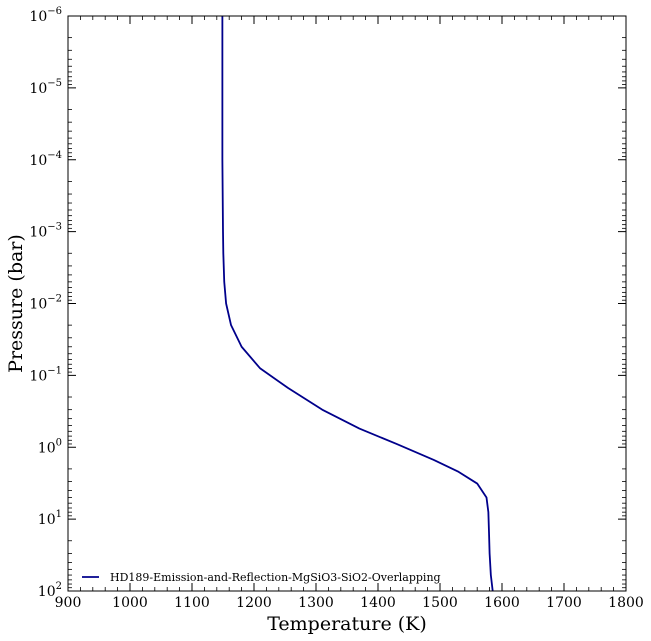  Describe the element at coordinates (192, 603) in the screenshot. I see `x-tick-label: 1100` at that location.